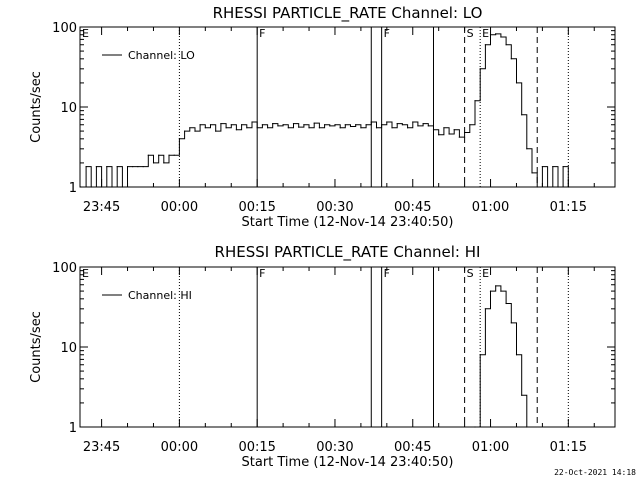 Image resolution: width=640 pixels, height=485 pixels. Describe the element at coordinates (595, 472) in the screenshot. I see `footer-date-stamp: 22-Oct-2021 14:18` at that location.